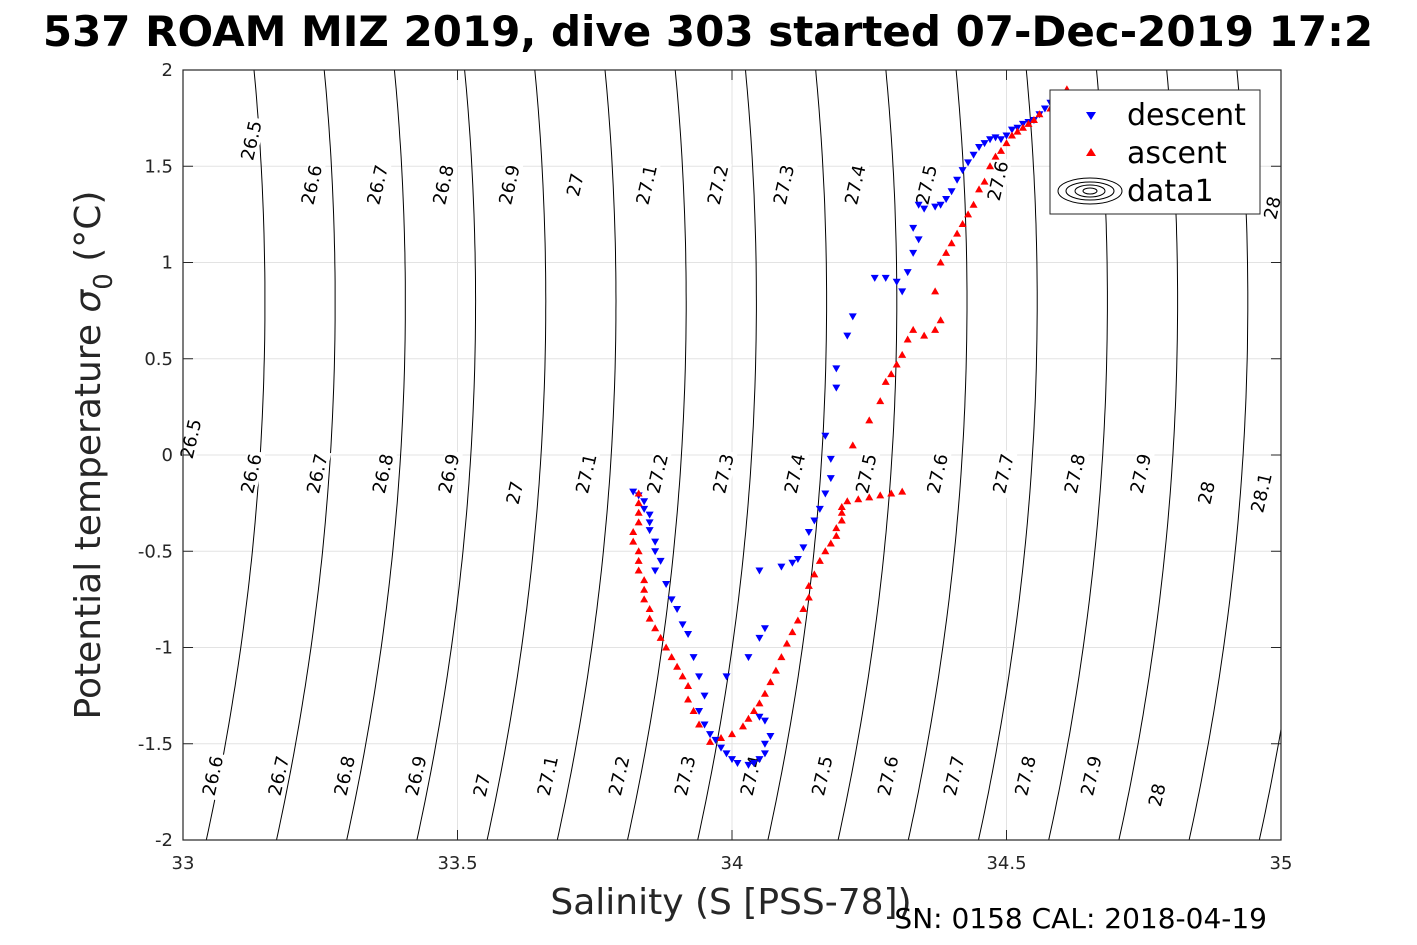  Describe the element at coordinates (158, 359) in the screenshot. I see `y-tick-label: 0.5` at that location.